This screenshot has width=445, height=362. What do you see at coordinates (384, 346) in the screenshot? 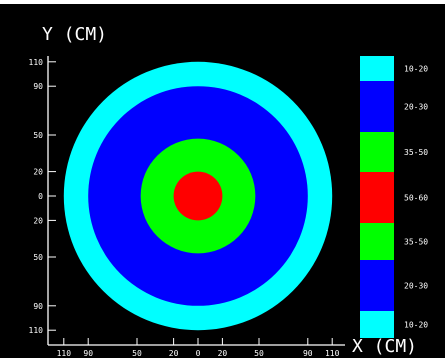
I see `x-axis-label: X (CM)` at bounding box center [384, 346].